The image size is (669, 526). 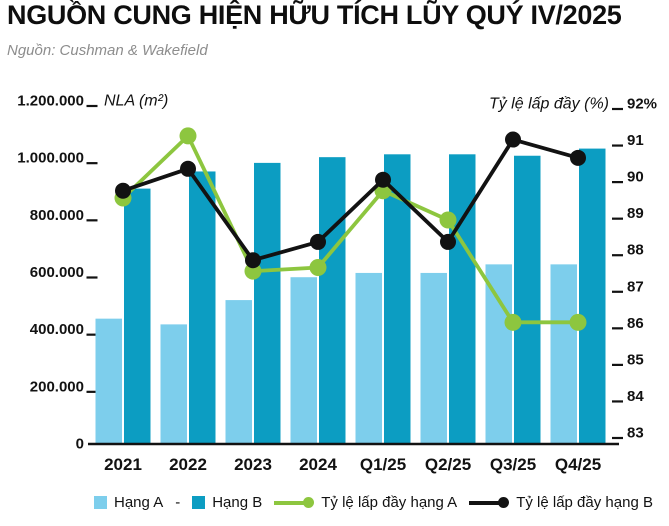 What do you see at coordinates (267, 302) in the screenshot?
I see `bar-hang-b-2023` at bounding box center [267, 302].